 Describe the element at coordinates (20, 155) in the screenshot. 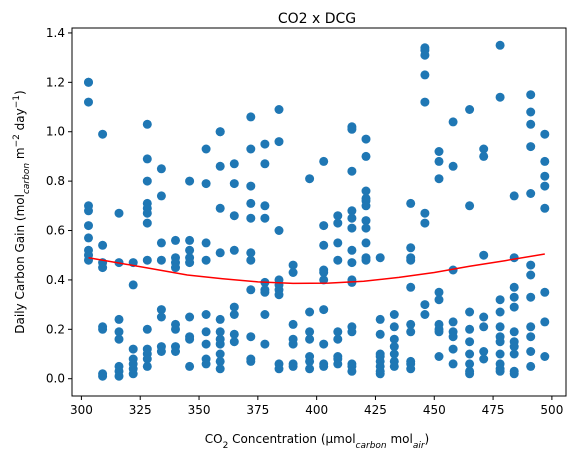

I see `y-label-mid: m` at that location.